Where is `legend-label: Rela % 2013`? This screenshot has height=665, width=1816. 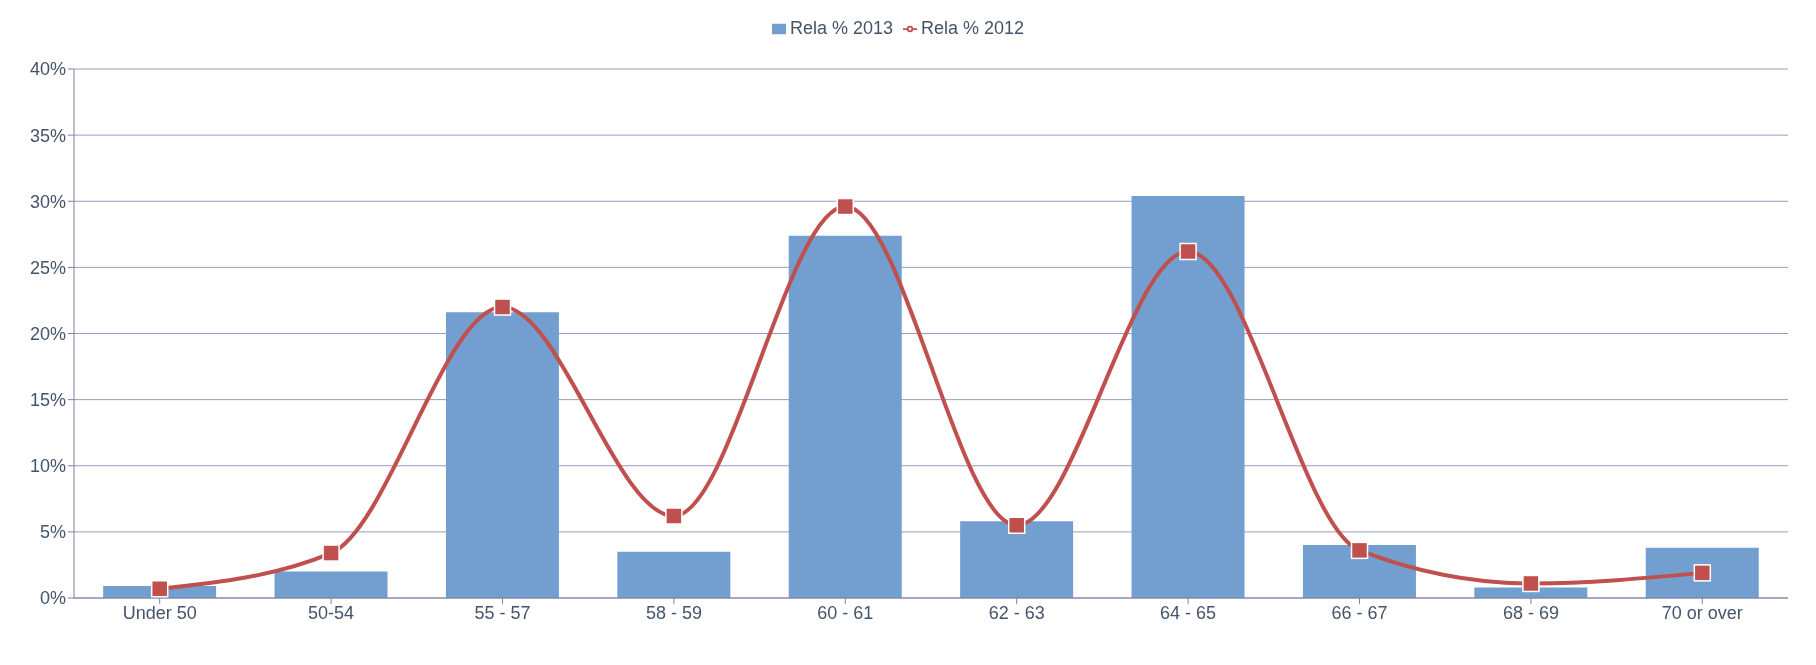 legend-label: Rela % 2013 is located at coordinates (841, 28).